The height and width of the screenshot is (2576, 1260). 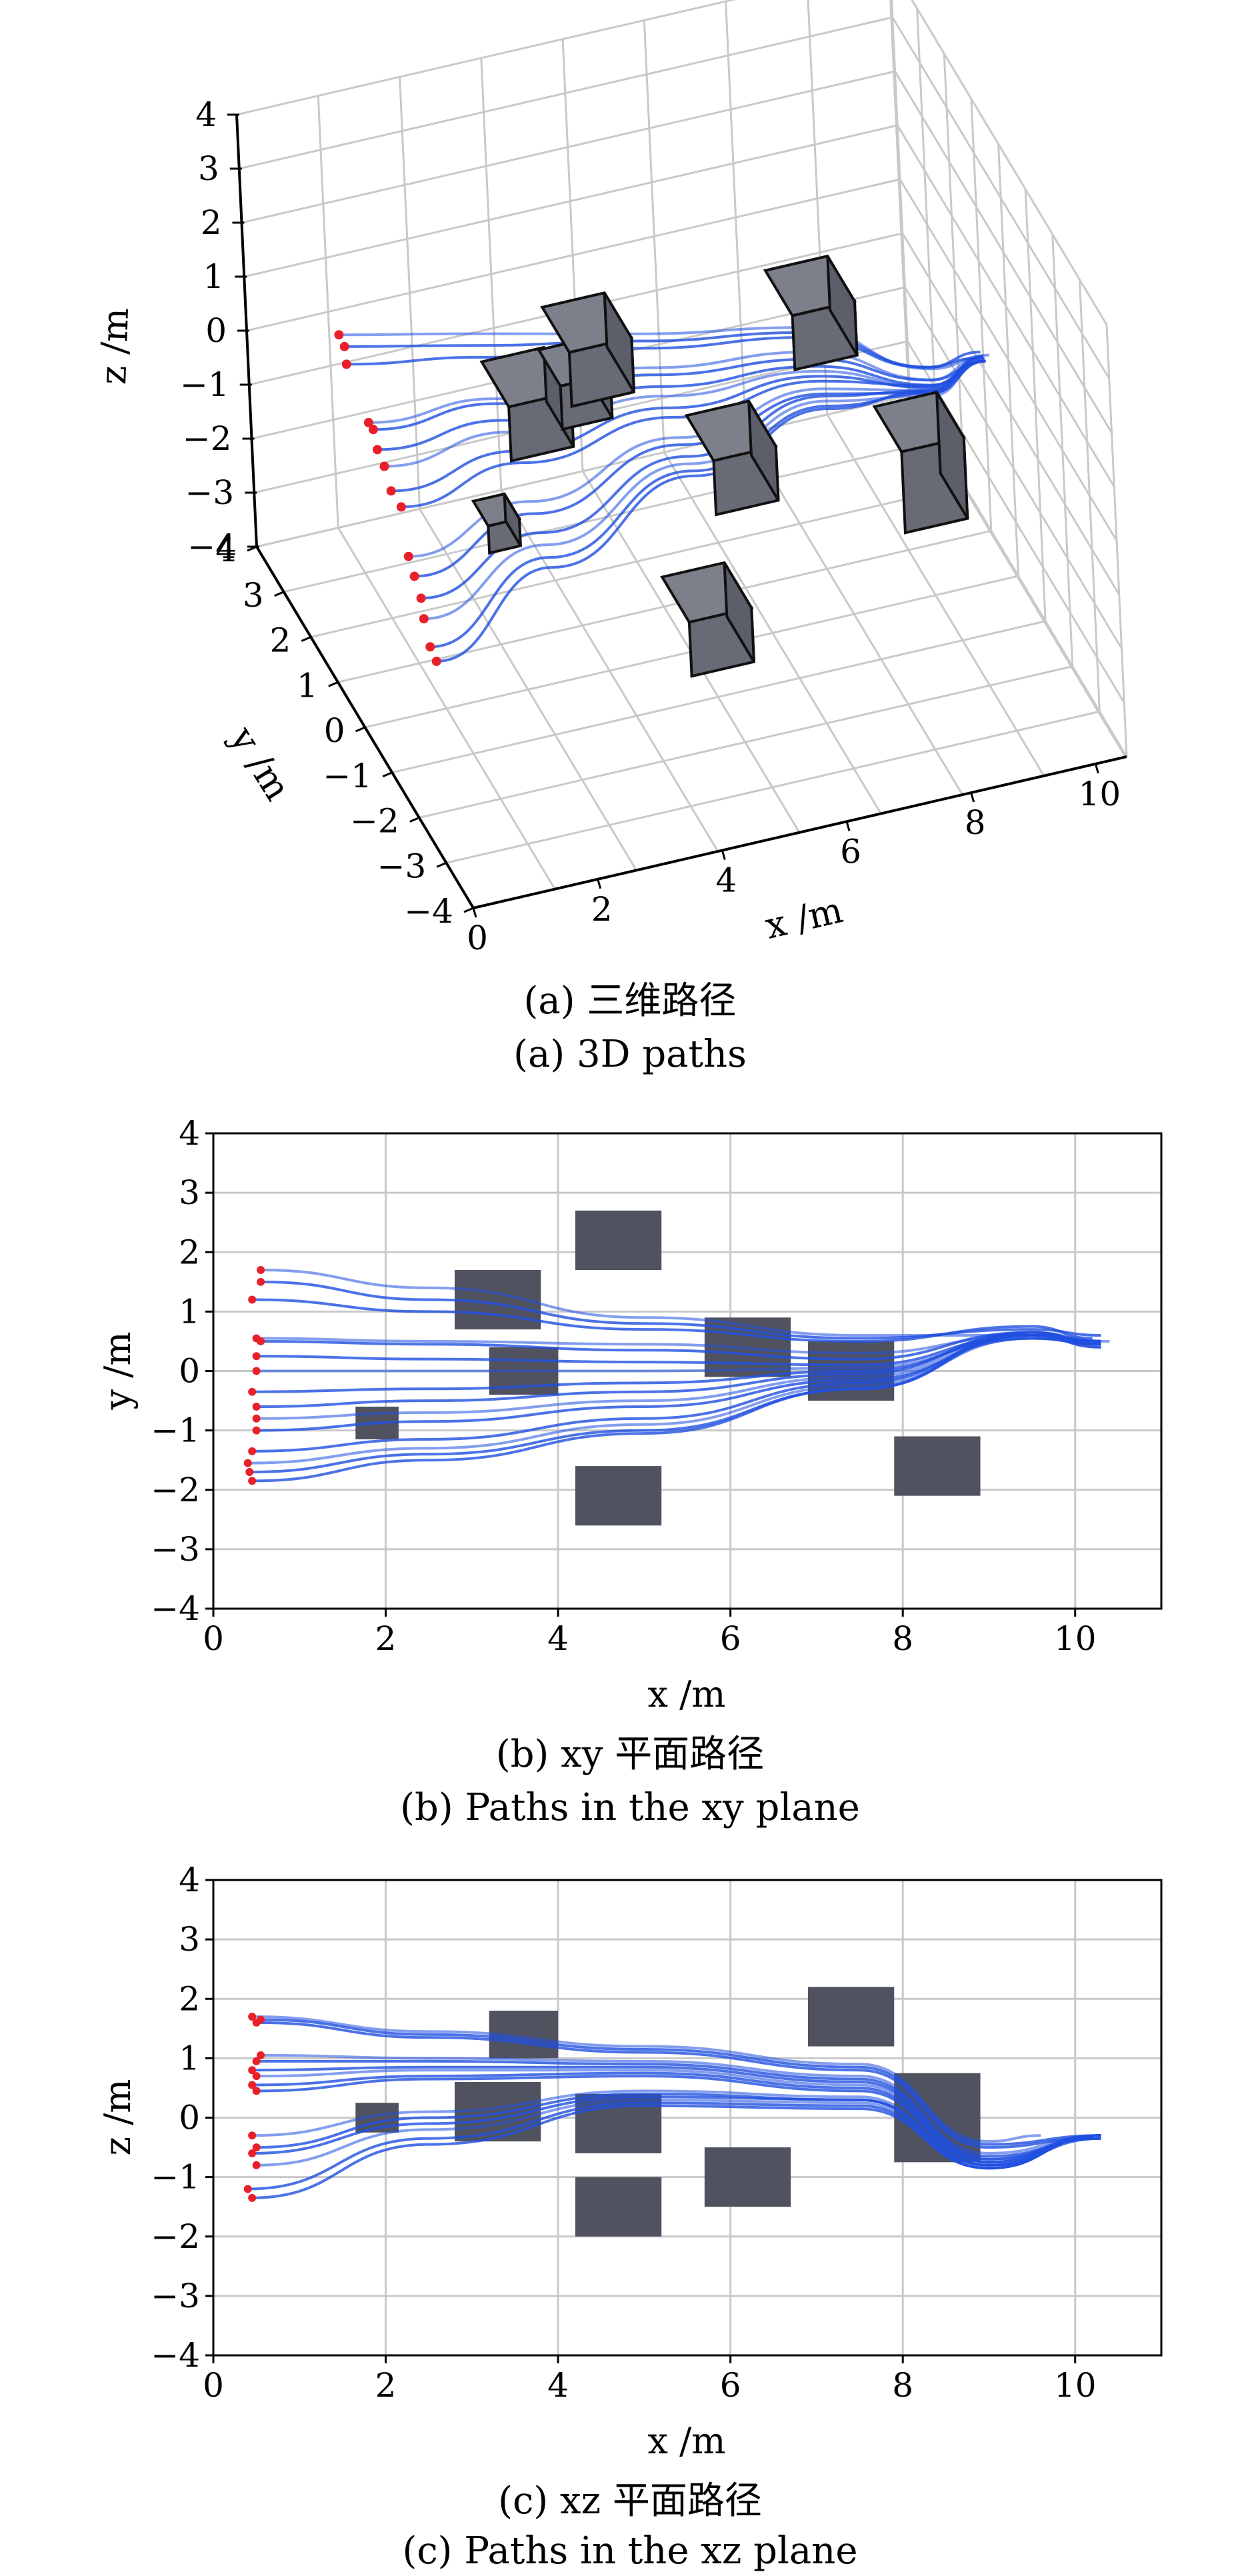 I want to click on y-axis-label: y /m, so click(x=260, y=763).